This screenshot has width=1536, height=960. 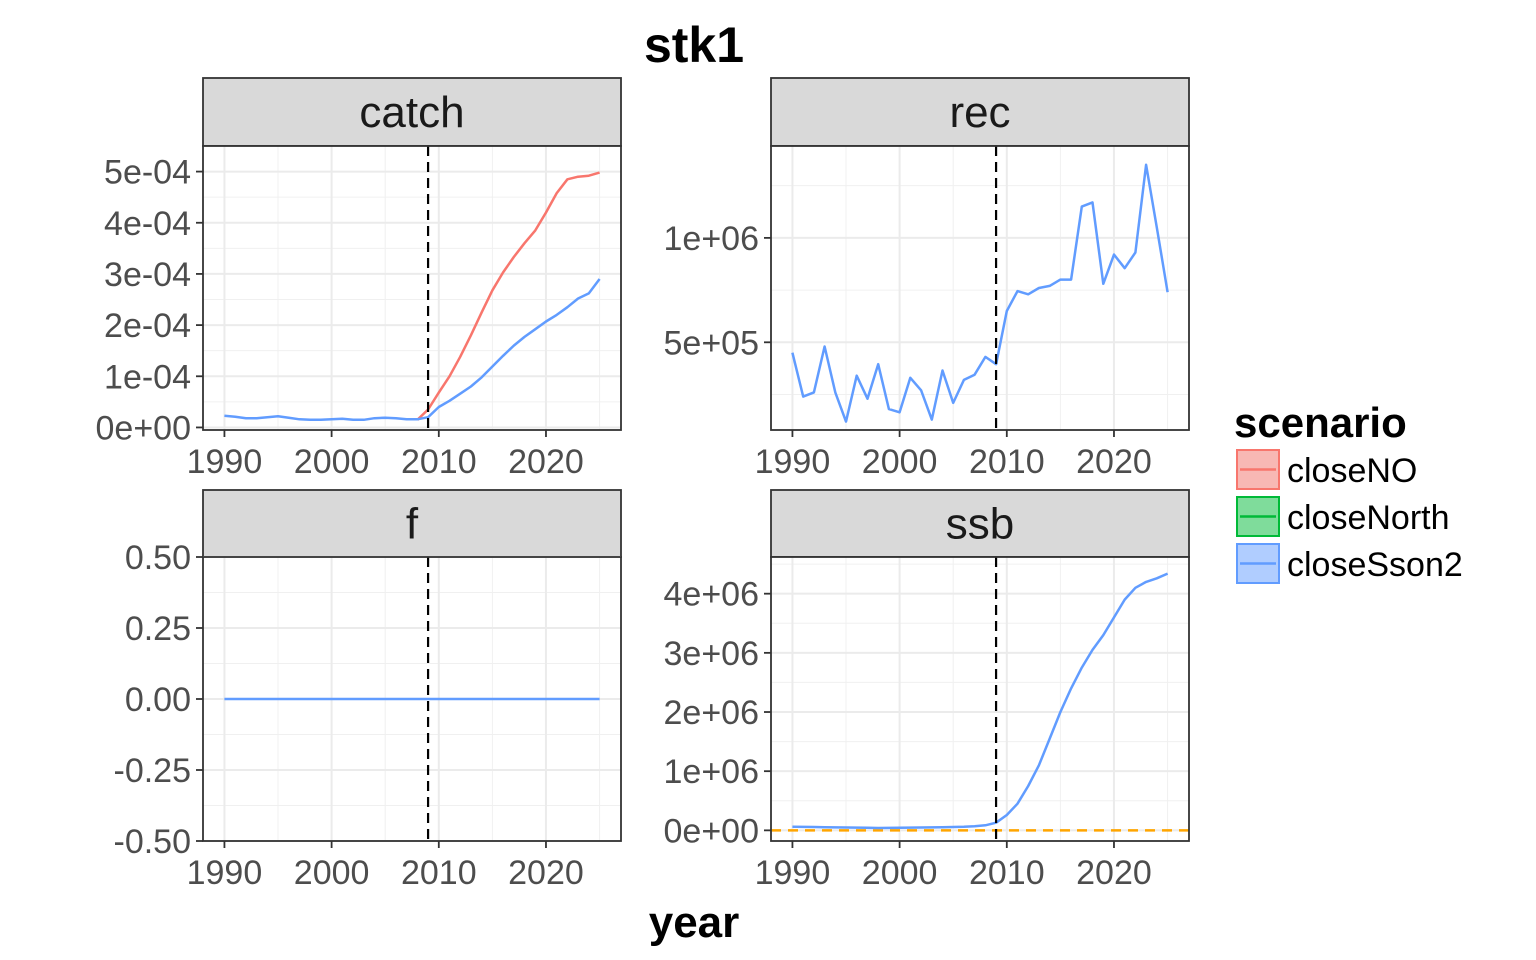 What do you see at coordinates (147, 377) in the screenshot?
I see `y-tick-label: 1e-04` at bounding box center [147, 377].